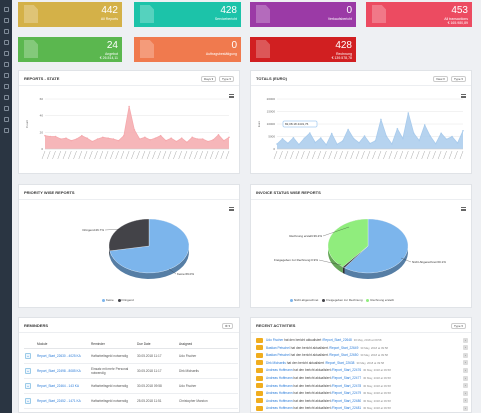 The height and width of the screenshot is (413, 481). Describe the element at coordinates (6, 86) in the screenshot. I see `settings-icon` at that location.